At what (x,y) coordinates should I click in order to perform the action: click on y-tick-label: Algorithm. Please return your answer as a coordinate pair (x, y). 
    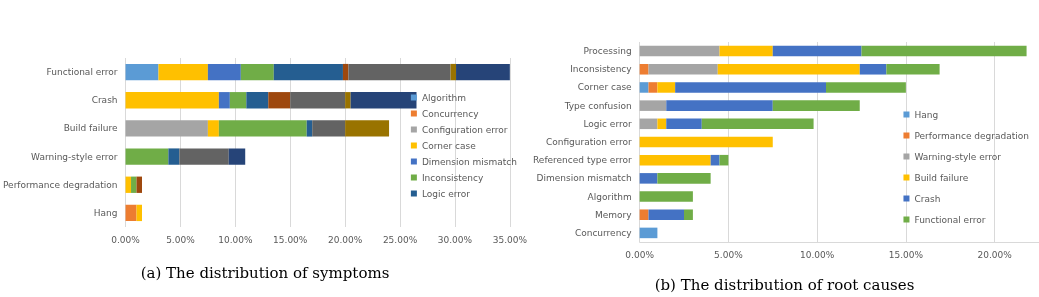
    Looking at the image, I should click on (609, 196).